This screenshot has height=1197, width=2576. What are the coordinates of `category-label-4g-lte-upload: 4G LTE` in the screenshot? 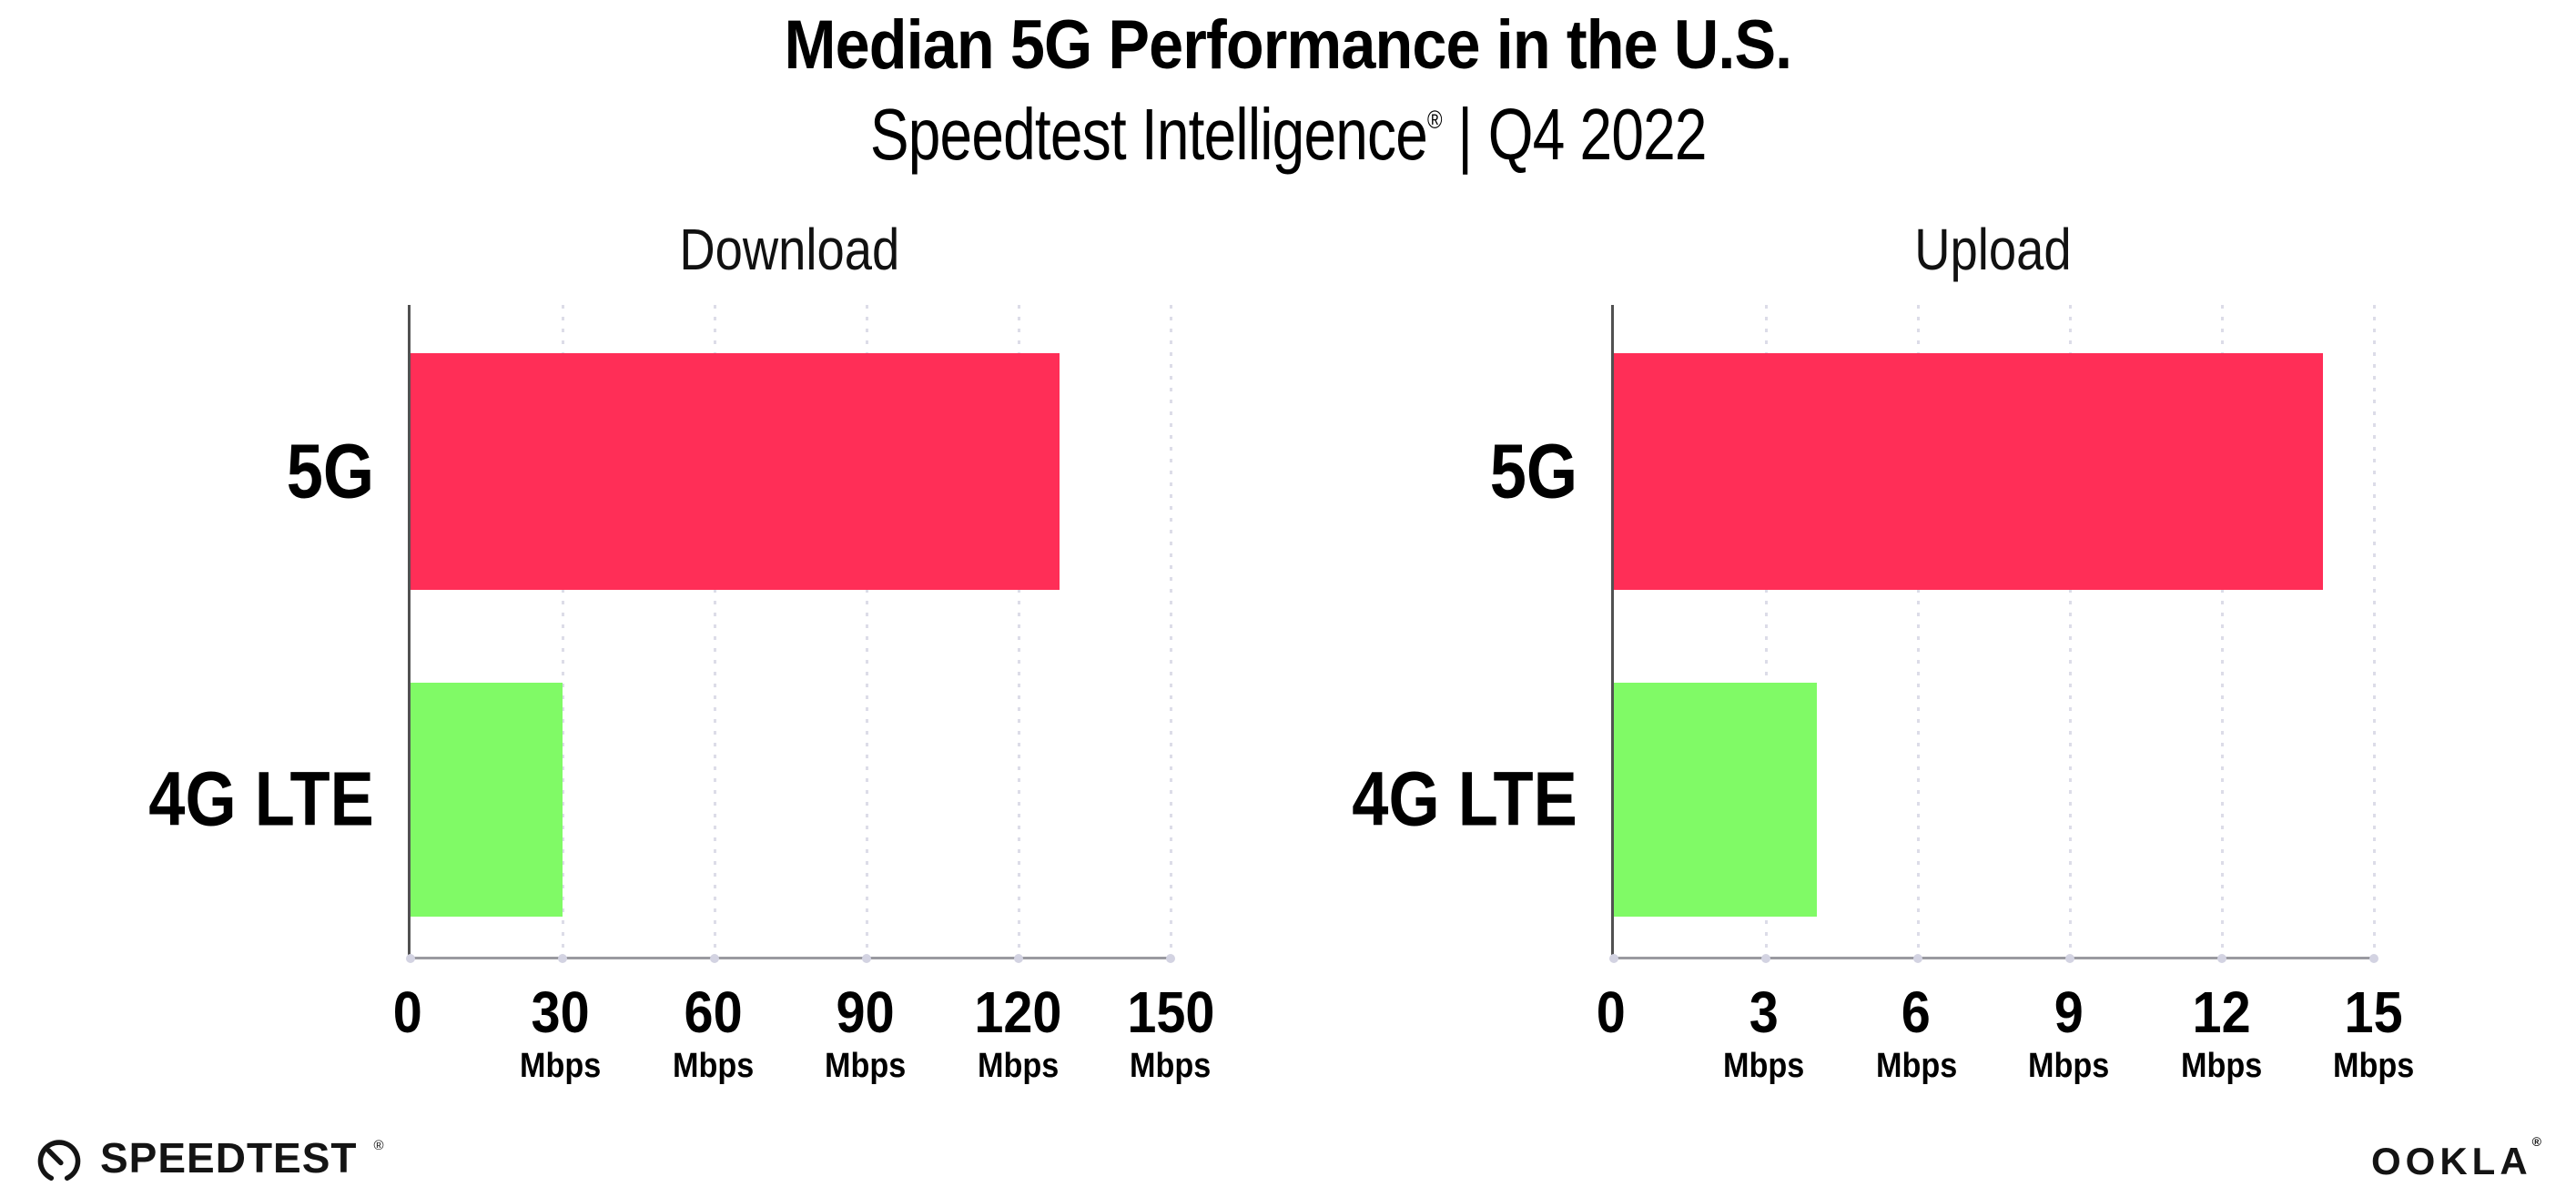 It's located at (1446, 800).